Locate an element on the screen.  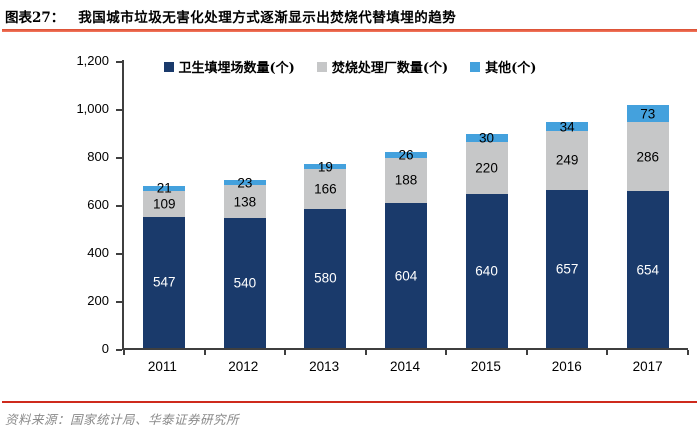
y-axis: 0 200 400 600 800 1,000 1,200 is located at coordinates (61, 204).